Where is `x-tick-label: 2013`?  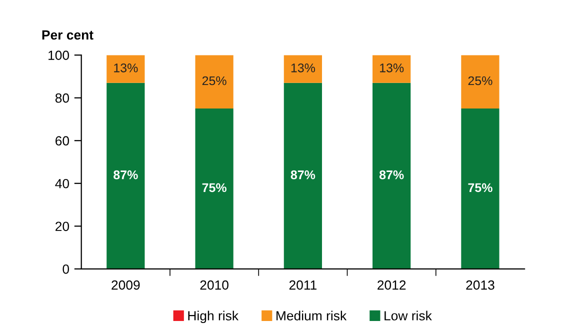
x-tick-label: 2013 is located at coordinates (480, 285).